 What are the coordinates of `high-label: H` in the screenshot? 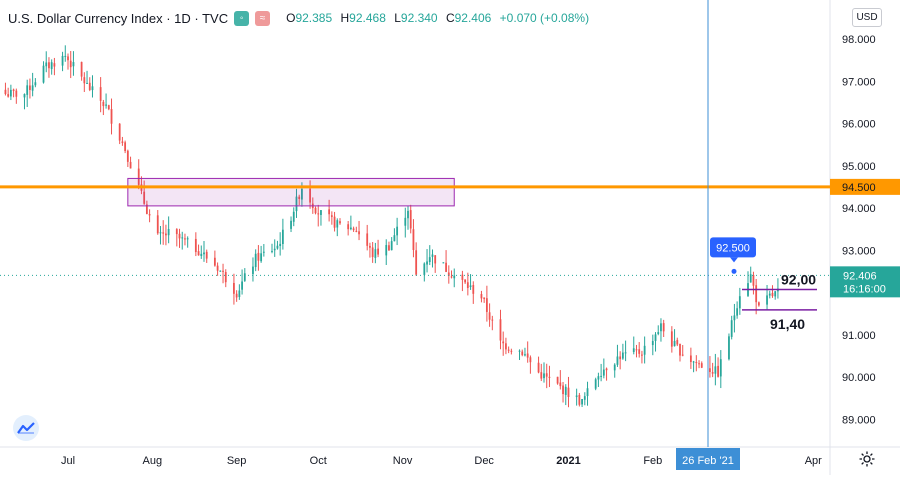 It's located at (345, 18).